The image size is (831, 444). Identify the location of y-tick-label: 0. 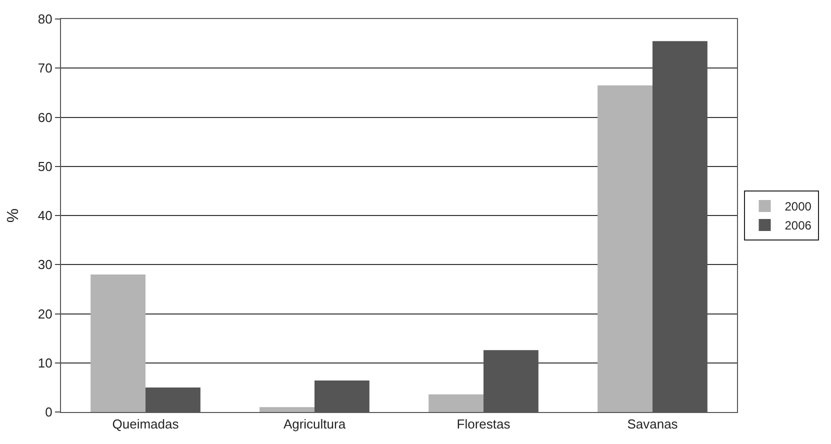
(48, 412).